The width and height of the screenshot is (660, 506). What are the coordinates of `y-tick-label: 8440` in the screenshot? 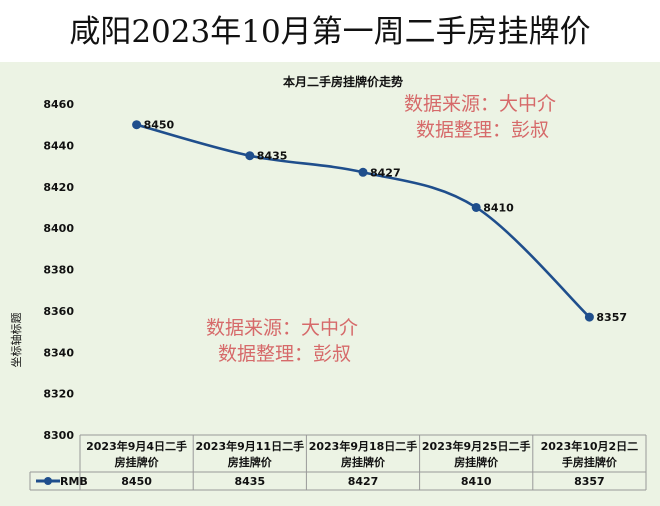 It's located at (58, 145).